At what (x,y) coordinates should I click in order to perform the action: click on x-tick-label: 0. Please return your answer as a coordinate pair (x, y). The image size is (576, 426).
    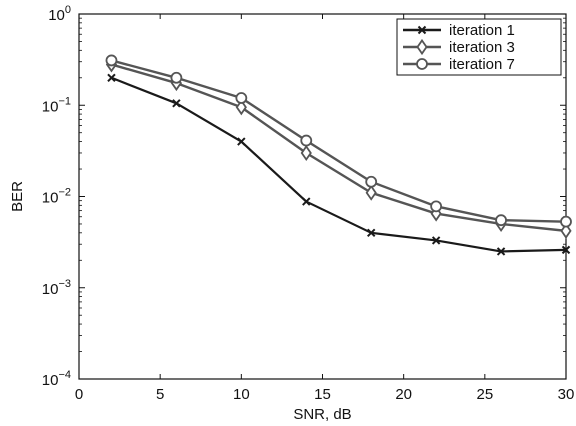
    Looking at the image, I should click on (79, 394).